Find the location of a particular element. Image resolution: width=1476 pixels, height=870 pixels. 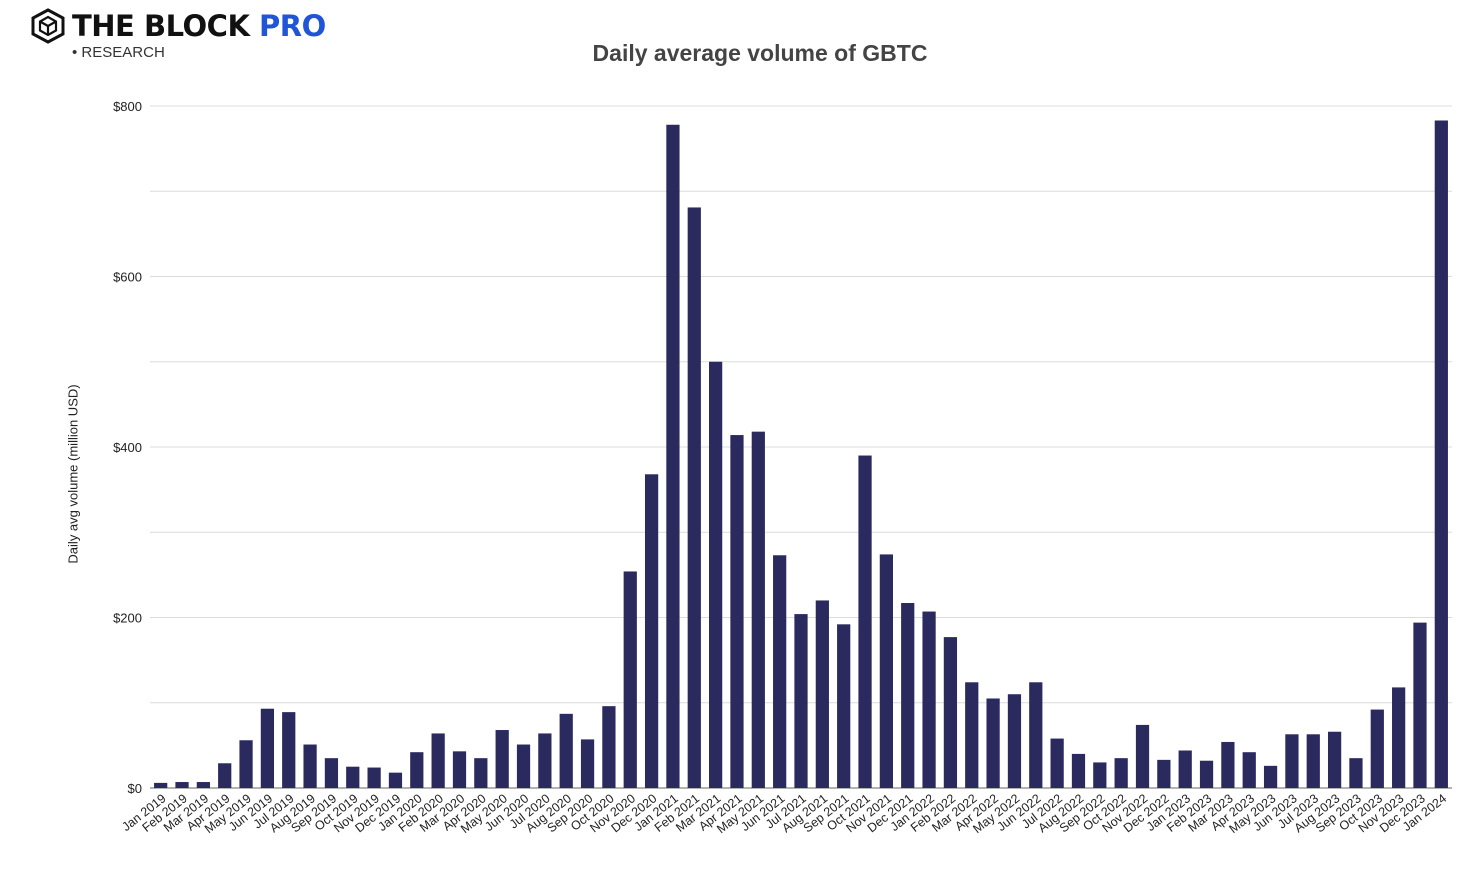

brand-logo: THE BLOCK PRO • RESEARCH is located at coordinates (178, 34).